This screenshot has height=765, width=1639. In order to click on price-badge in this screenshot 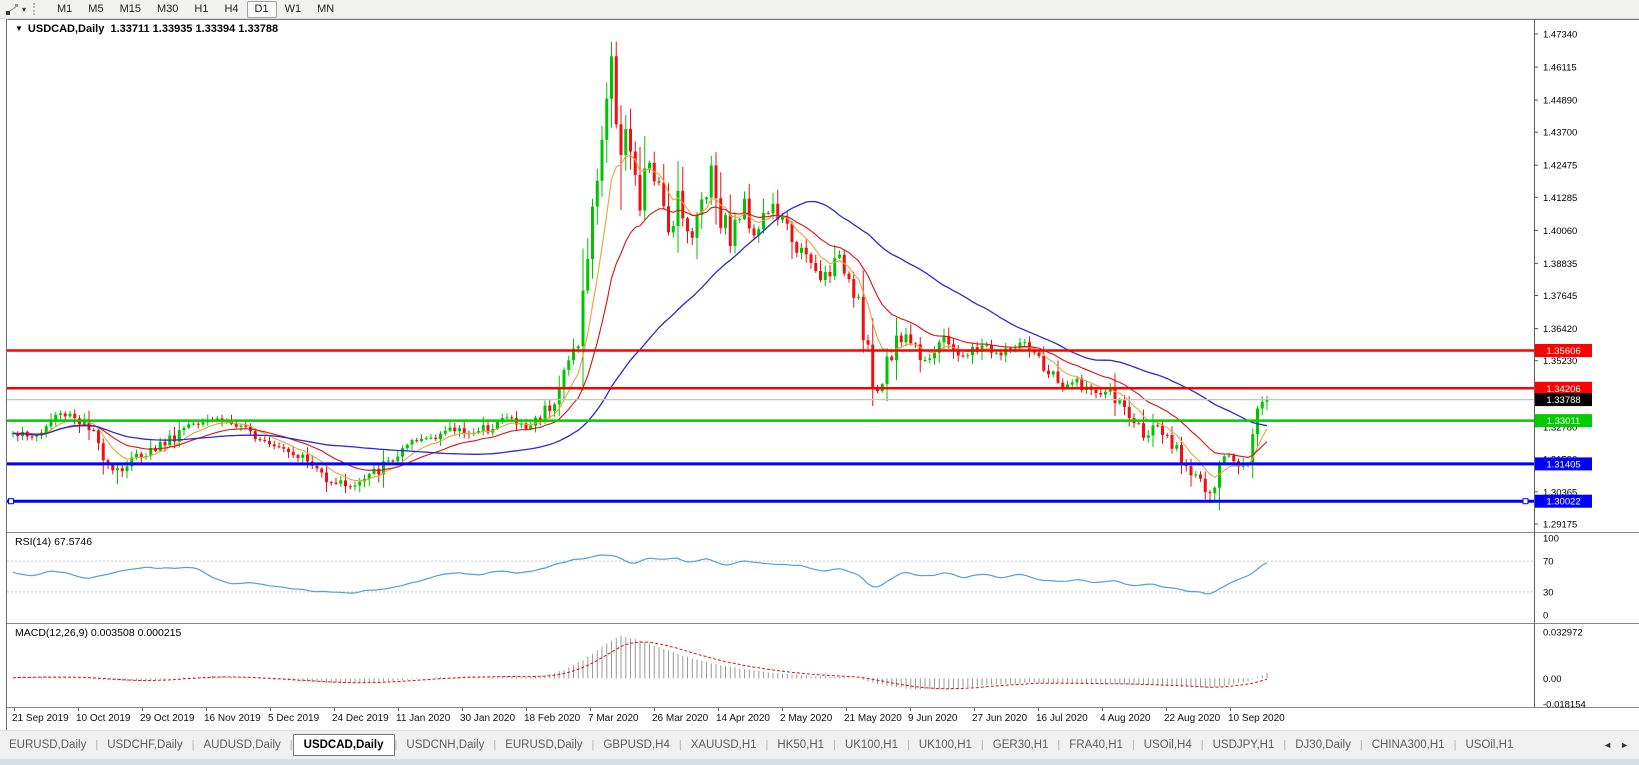, I will do `click(1563, 464)`.